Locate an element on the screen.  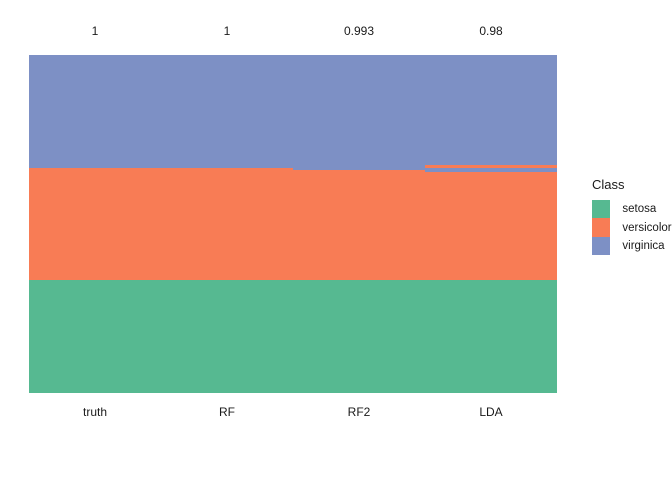
x-axis-label-LDA: LDA is located at coordinates (491, 412).